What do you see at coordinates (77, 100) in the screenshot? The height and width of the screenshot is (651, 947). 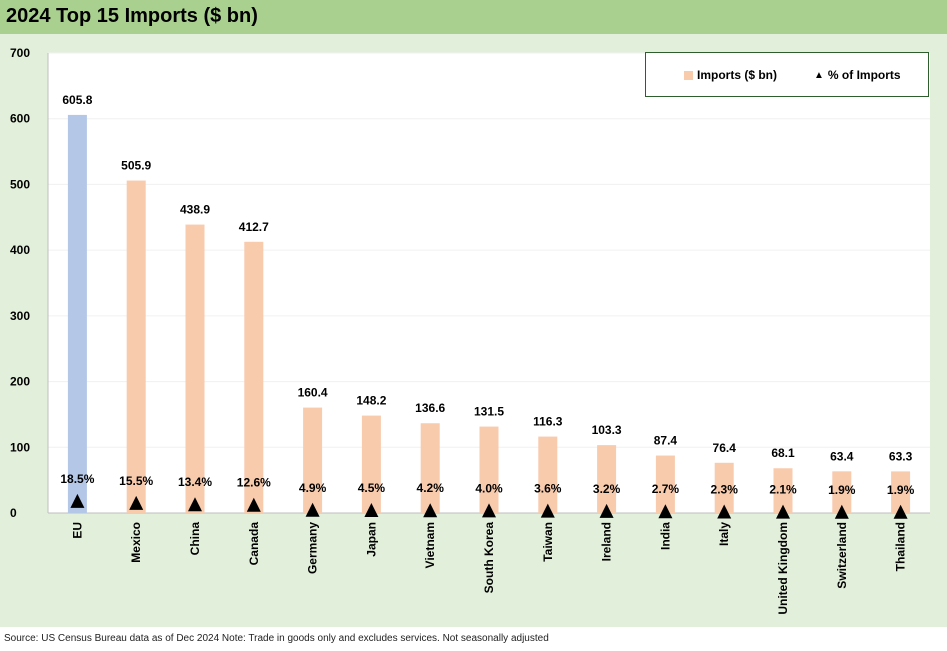 I see `bar-value-label: 605.8` at bounding box center [77, 100].